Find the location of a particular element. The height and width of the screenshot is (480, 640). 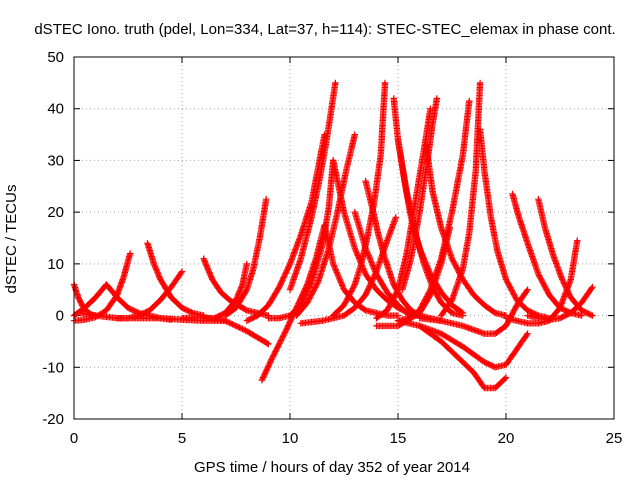

y-tick-label: 40 is located at coordinates (55, 109).